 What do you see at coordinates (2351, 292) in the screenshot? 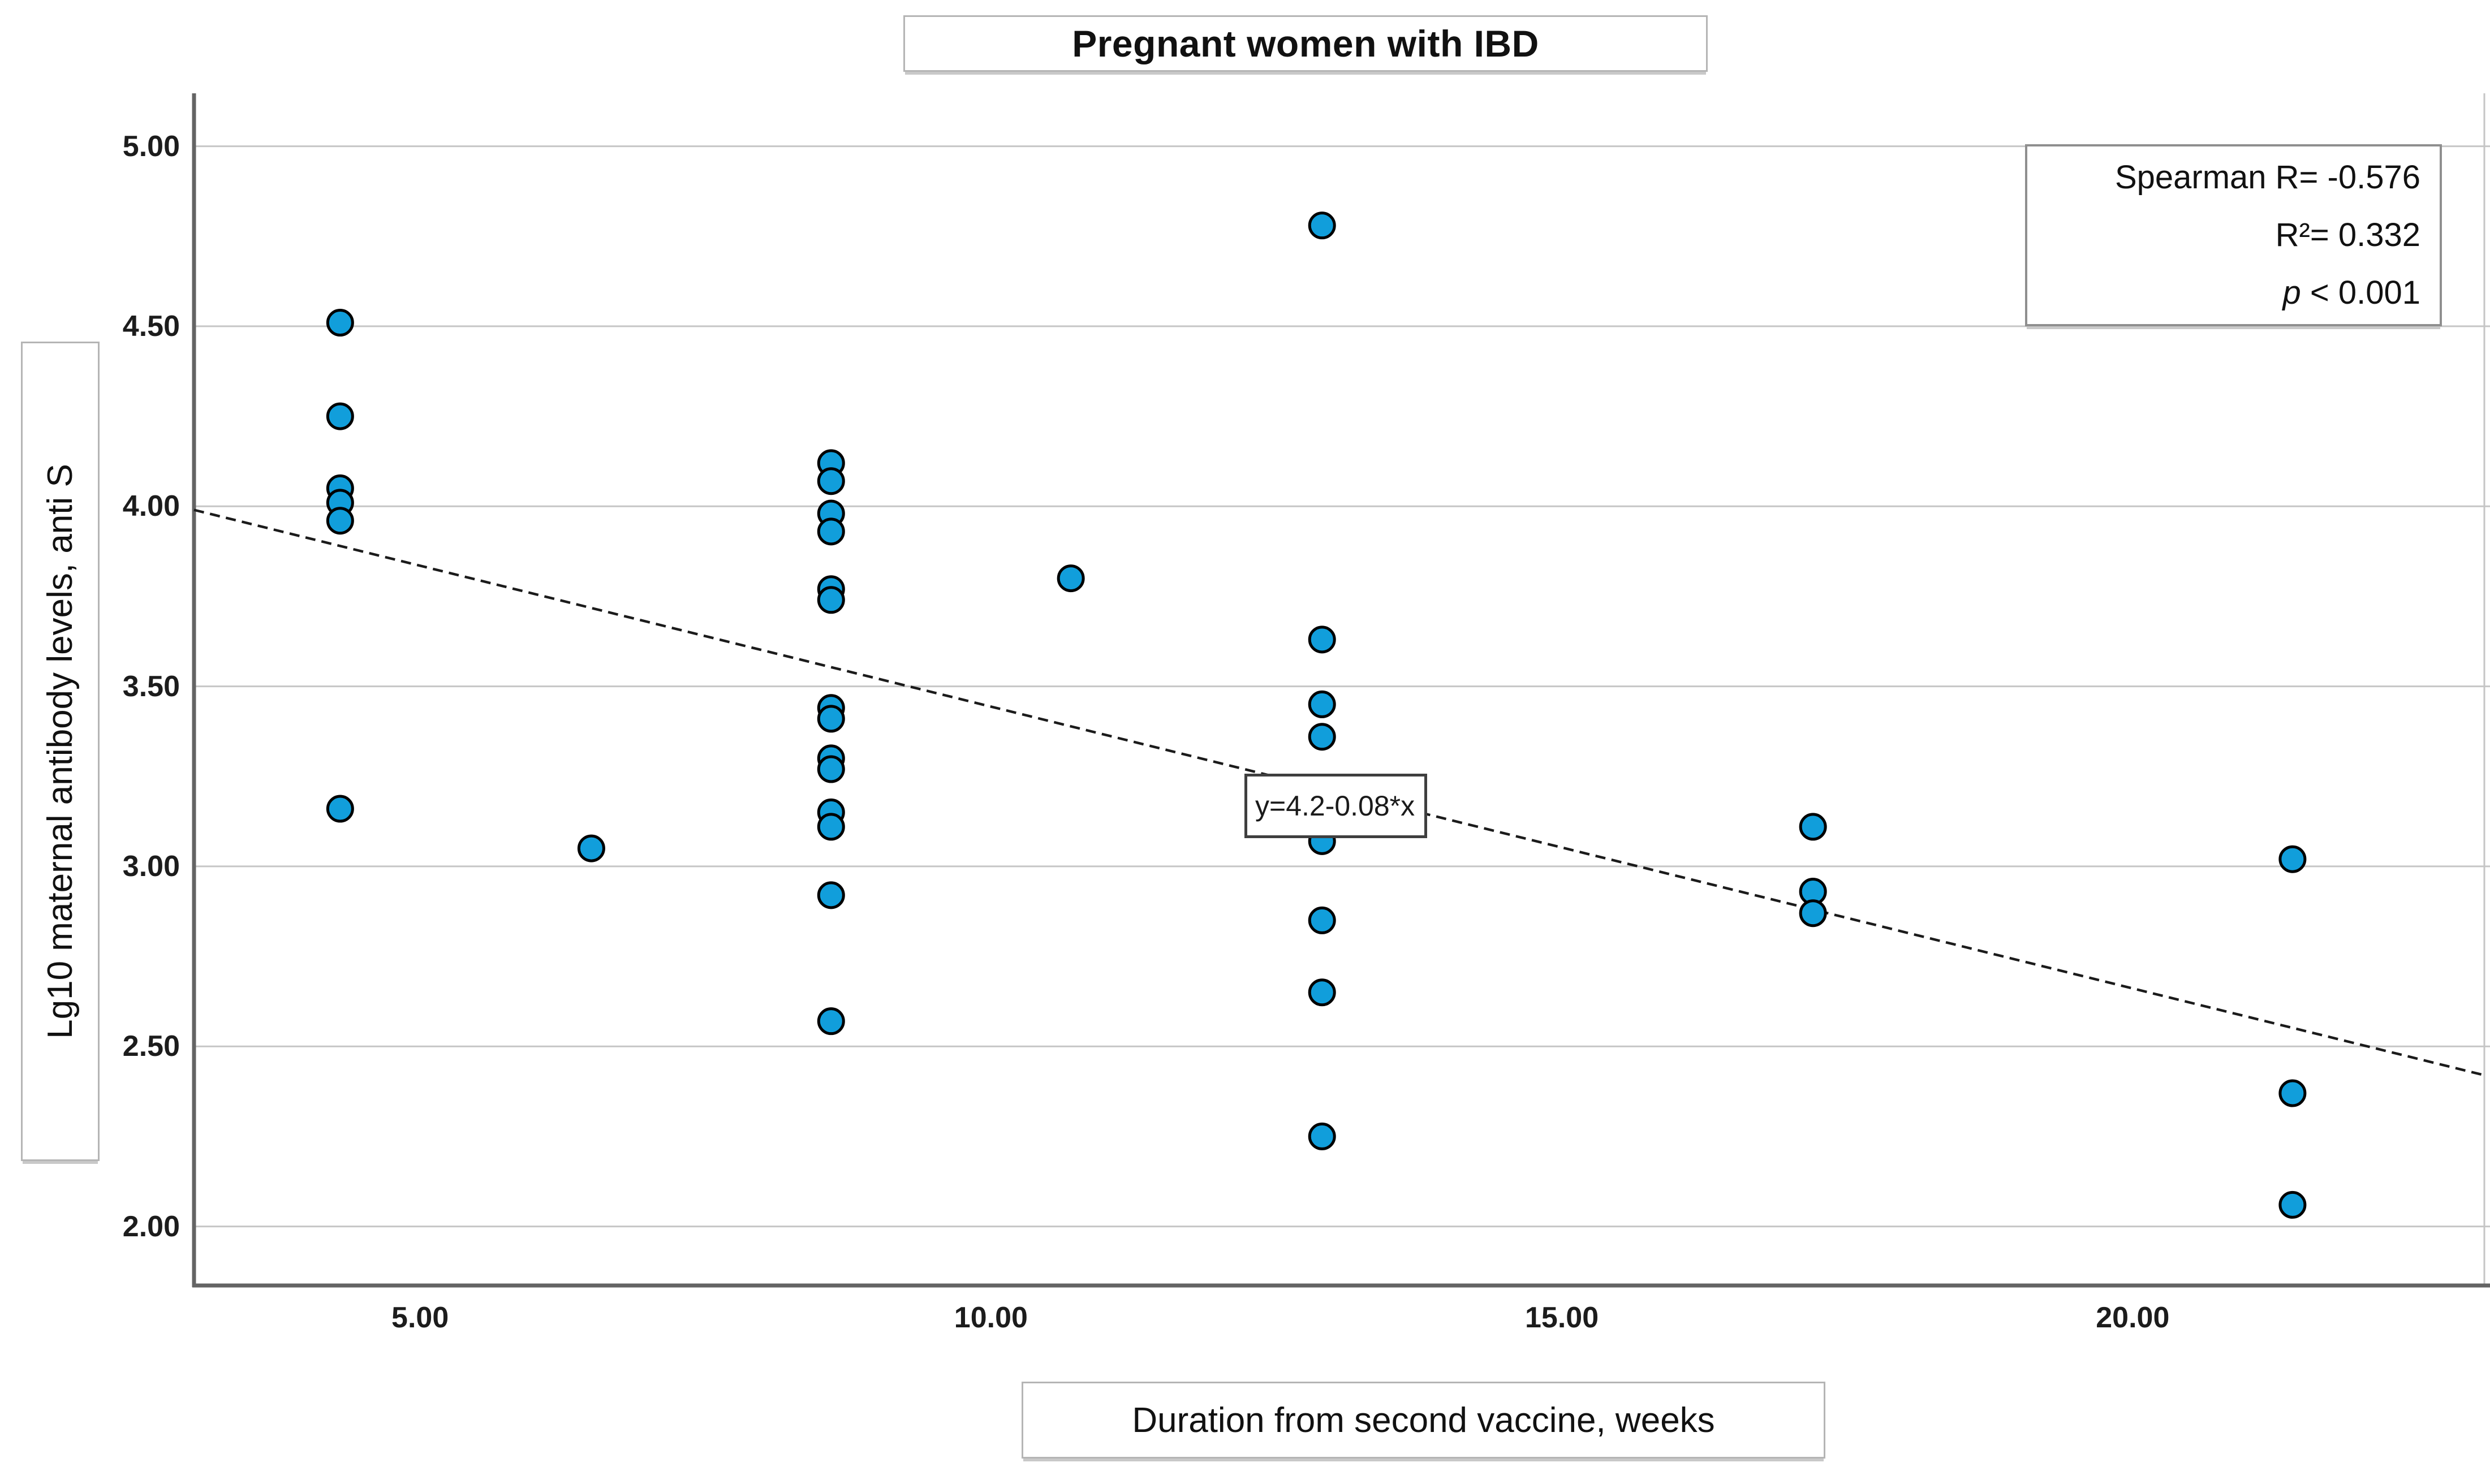
I see `stats-p-value: p < 0.001` at bounding box center [2351, 292].